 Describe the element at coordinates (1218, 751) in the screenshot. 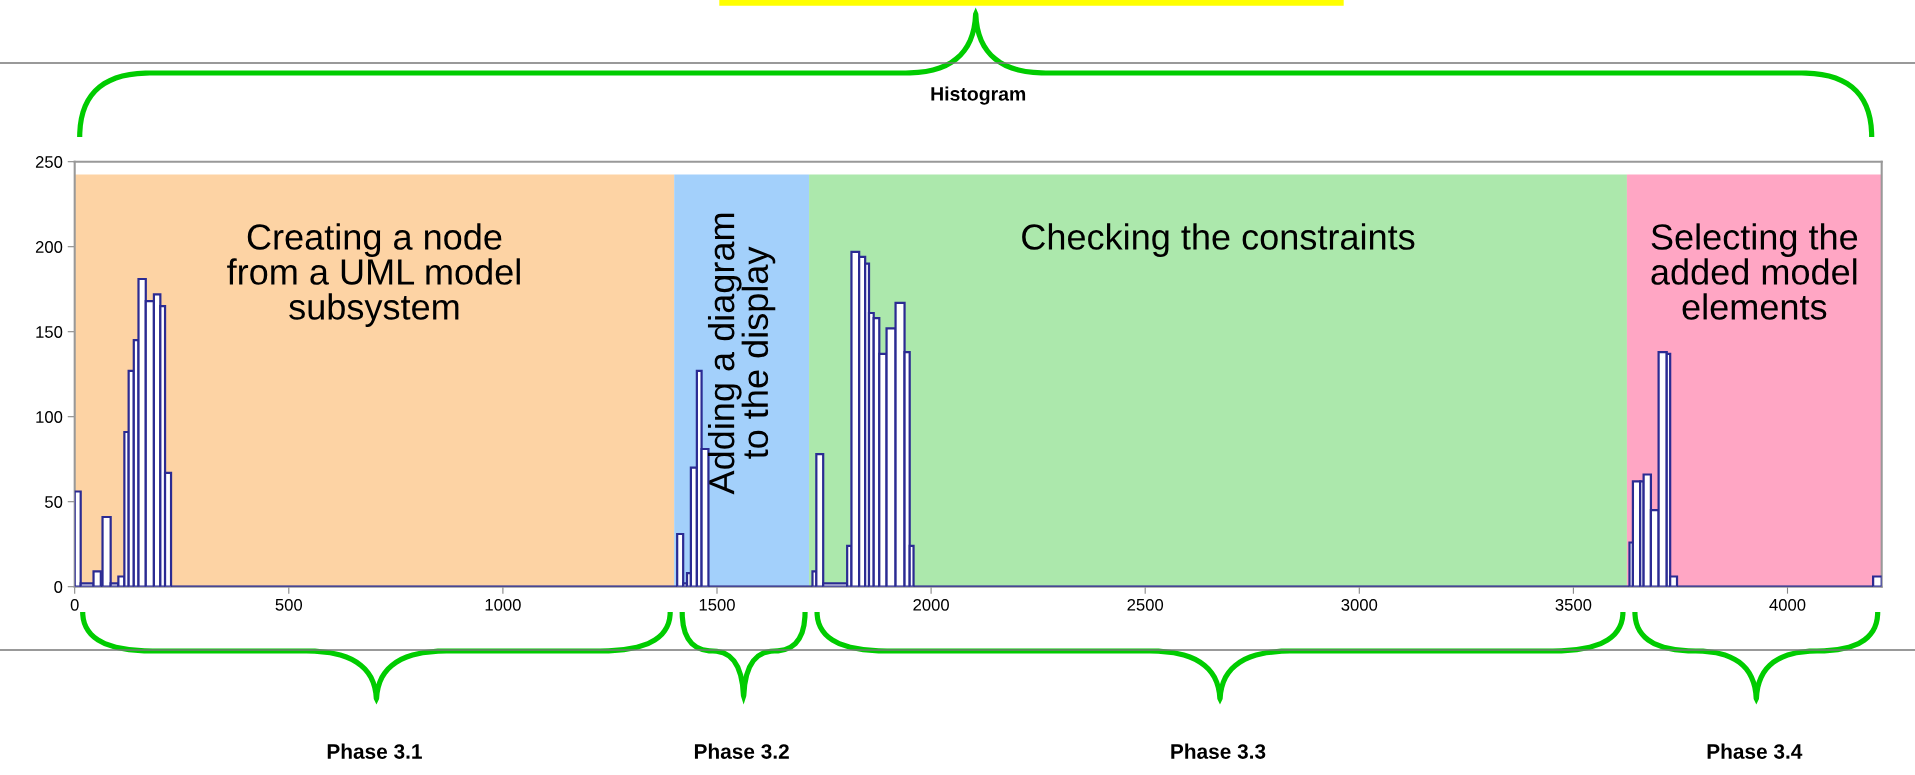

I see `text: Phase 3.3` at that location.